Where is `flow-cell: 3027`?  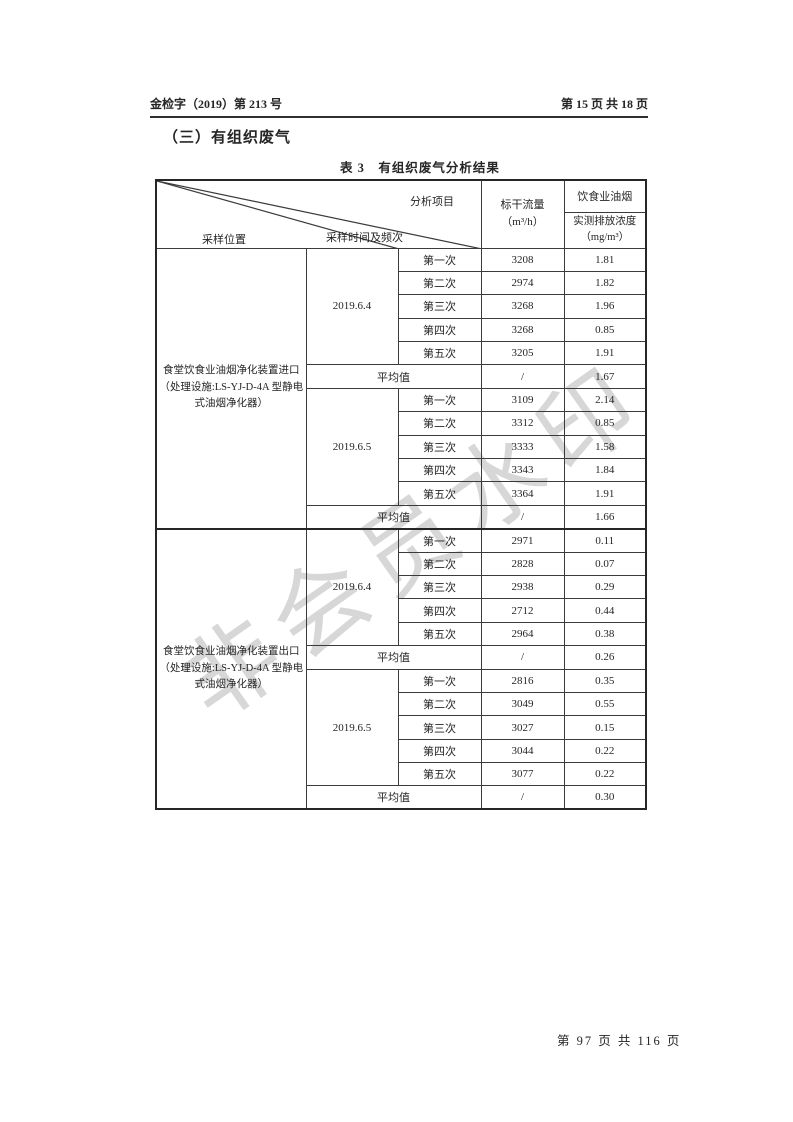
flow-cell: 3027 is located at coordinates (522, 727).